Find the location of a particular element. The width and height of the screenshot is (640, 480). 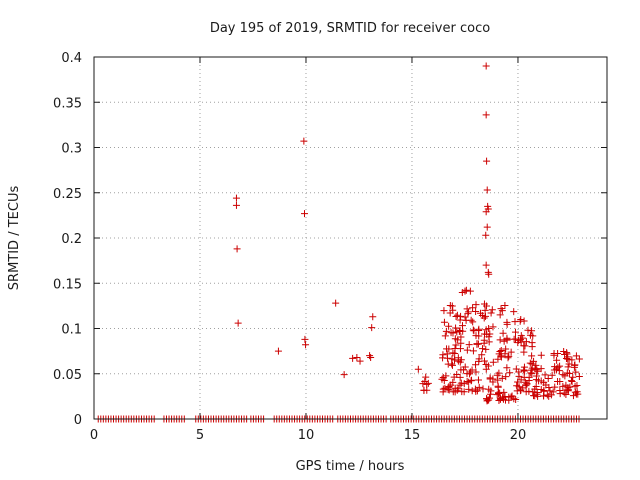

x-tick-label: 20 is located at coordinates (518, 435).